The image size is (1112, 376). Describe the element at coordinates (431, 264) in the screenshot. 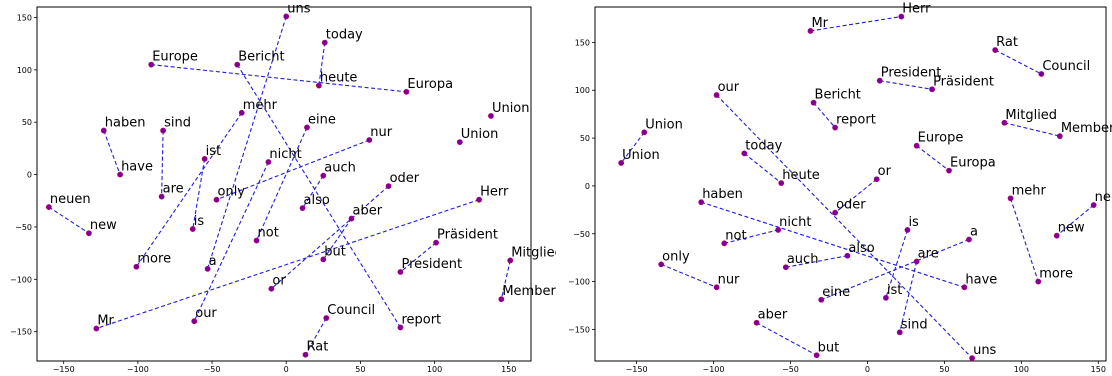

I see `label-president: President` at that location.